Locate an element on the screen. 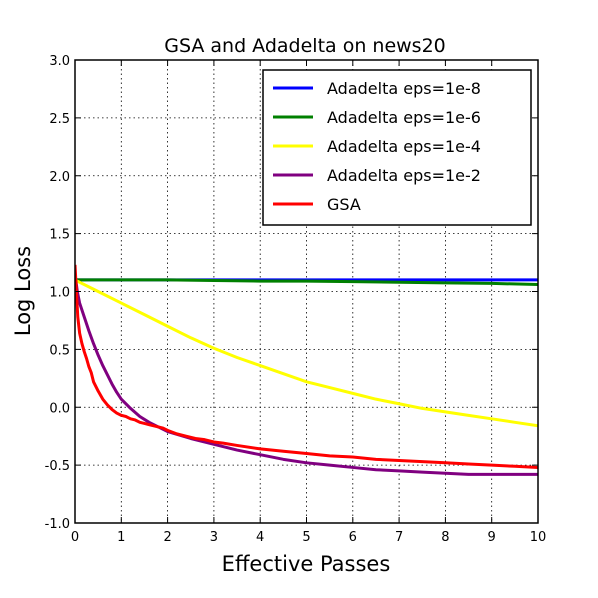 Image resolution: width=598 pixels, height=598 pixels. legend-label: Adadelta eps=1e-2 is located at coordinates (404, 175).